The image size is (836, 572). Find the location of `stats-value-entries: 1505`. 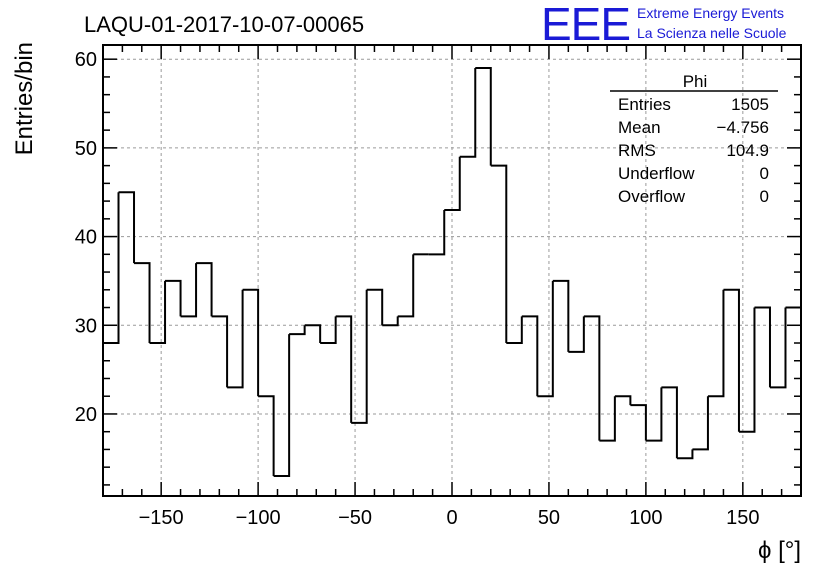

stats-value-entries: 1505 is located at coordinates (750, 104).